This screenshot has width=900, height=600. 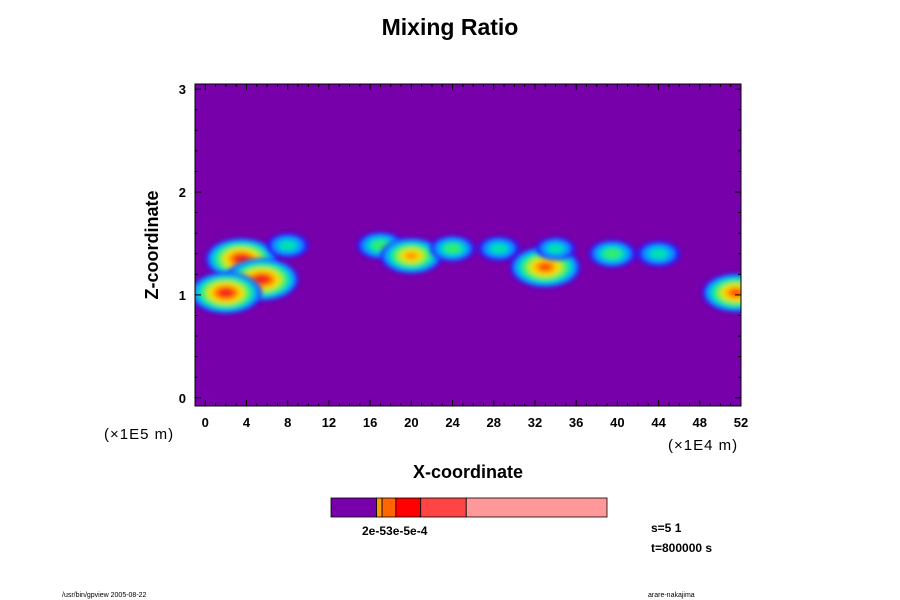 What do you see at coordinates (247, 422) in the screenshot?
I see `x-tick-label: 4` at bounding box center [247, 422].